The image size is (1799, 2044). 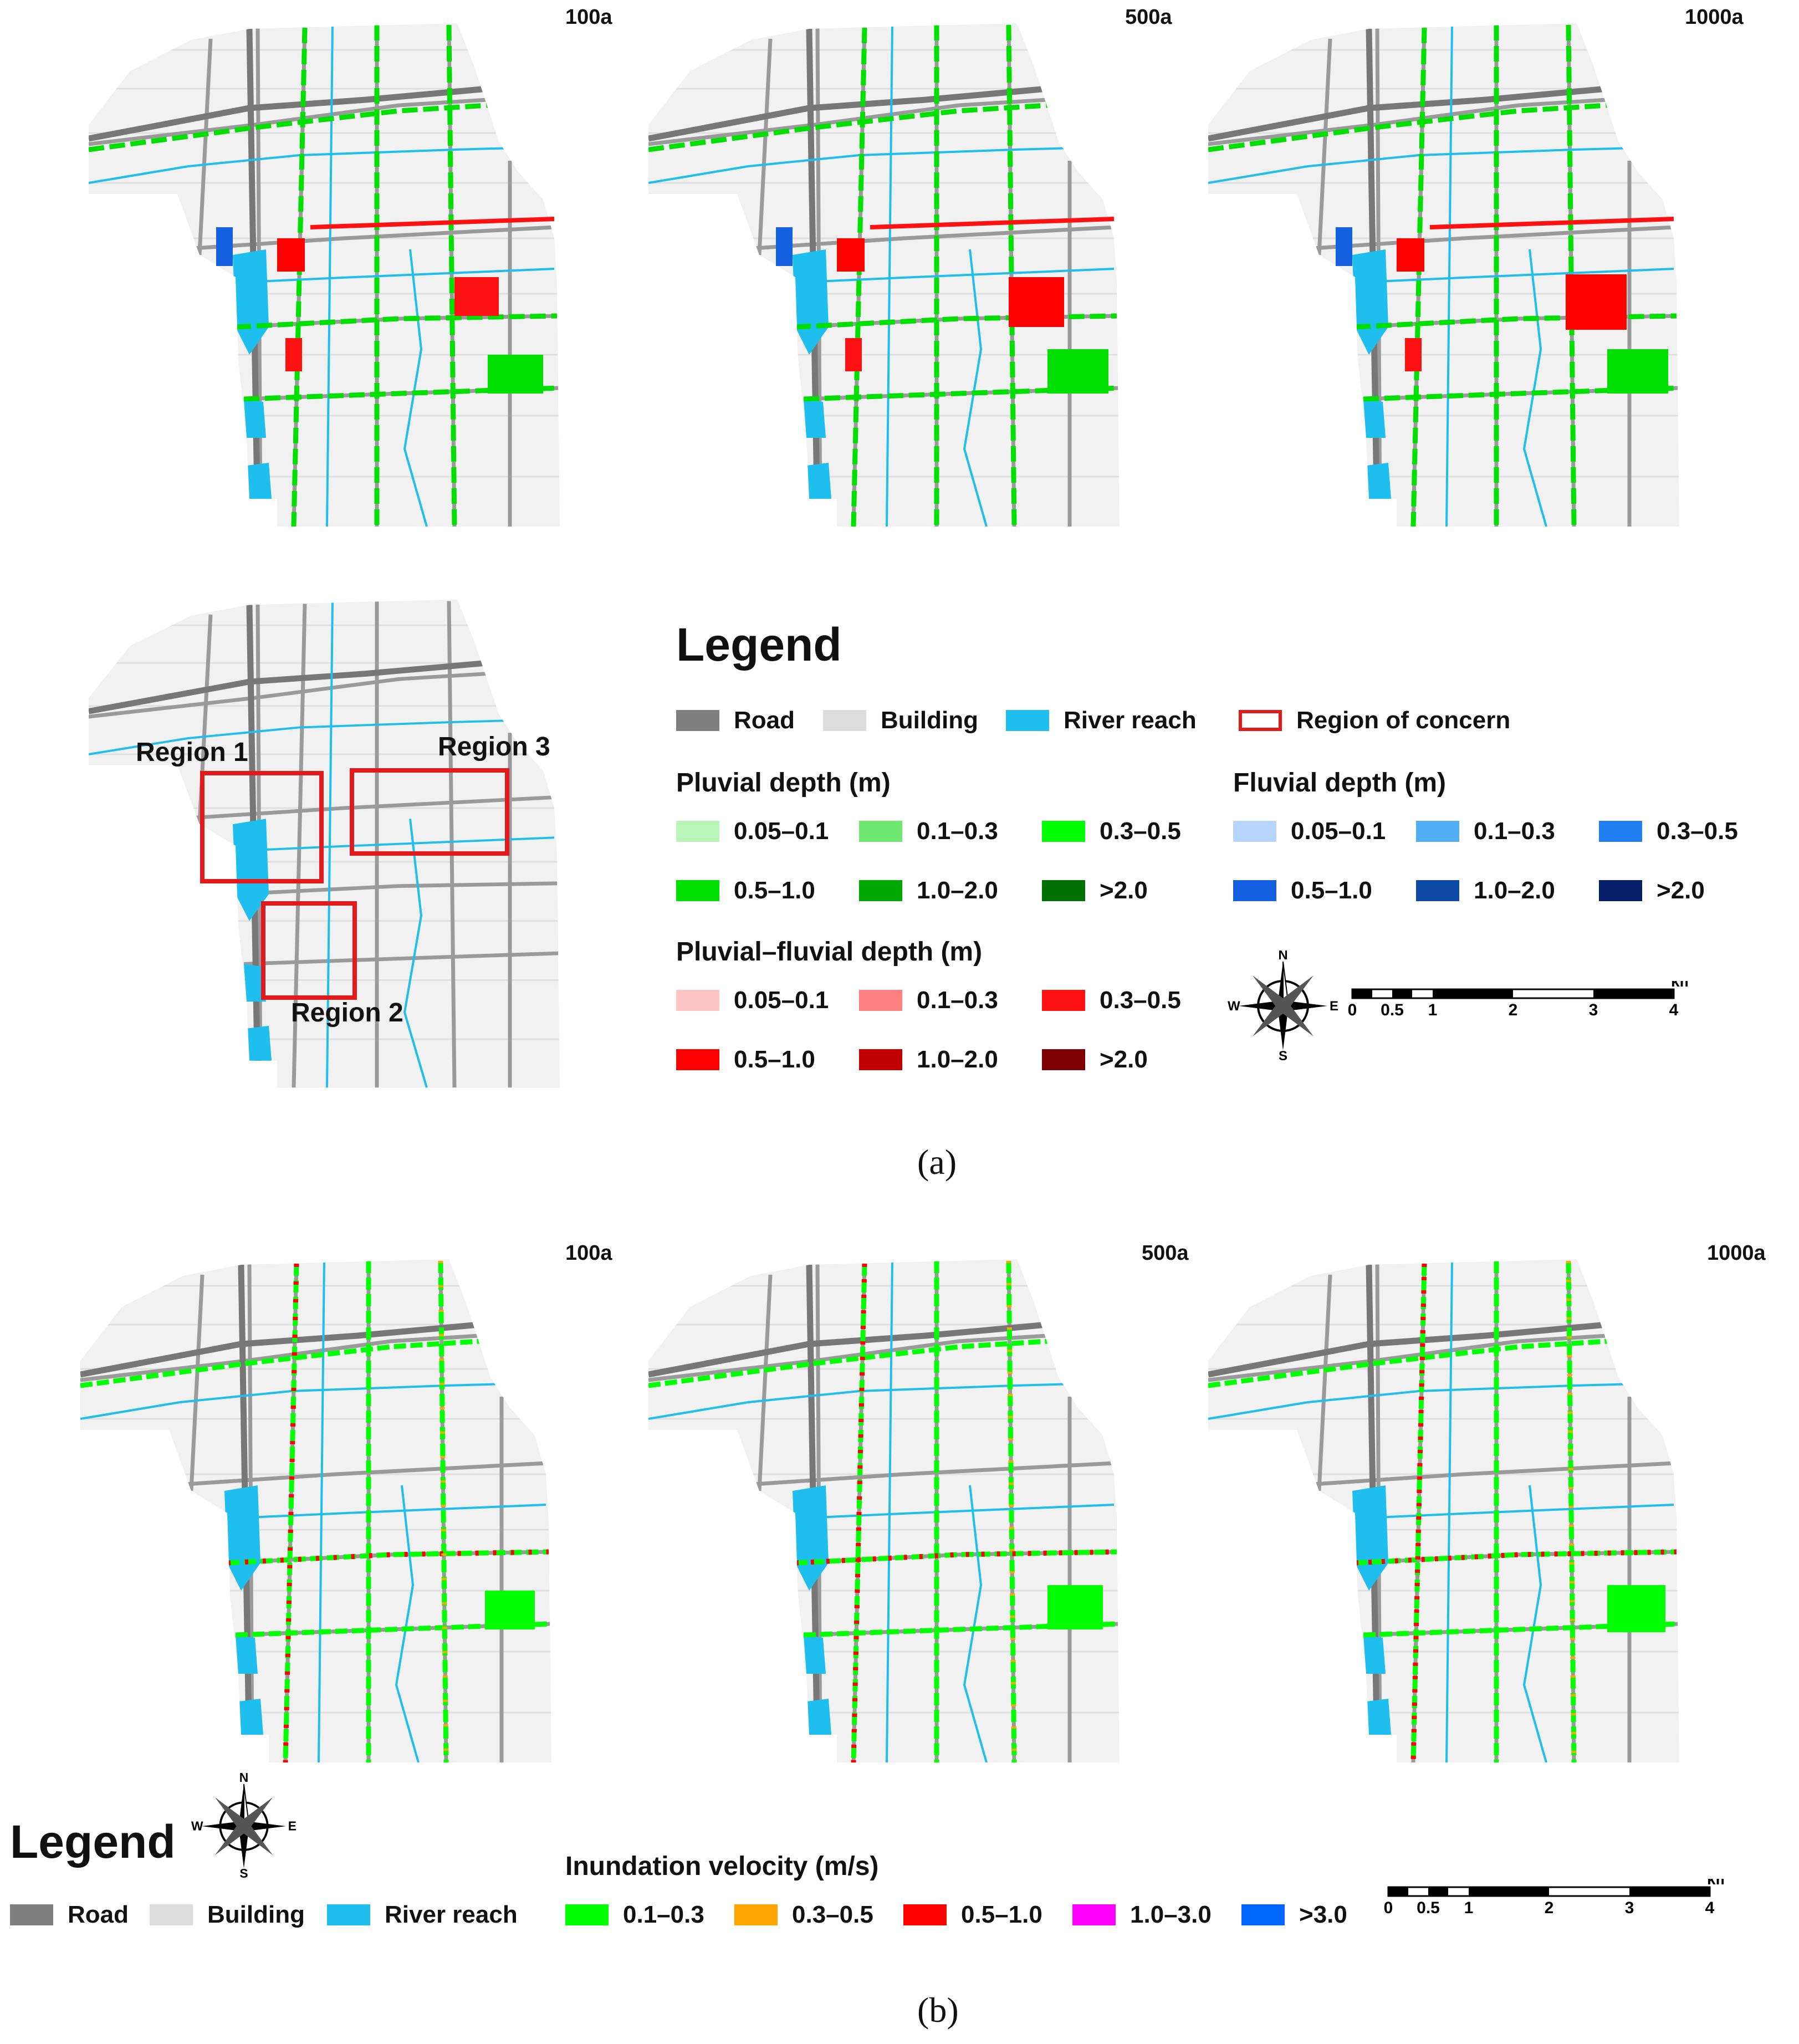 I want to click on velocity-class: 0.3–0.5, so click(x=803, y=1915).